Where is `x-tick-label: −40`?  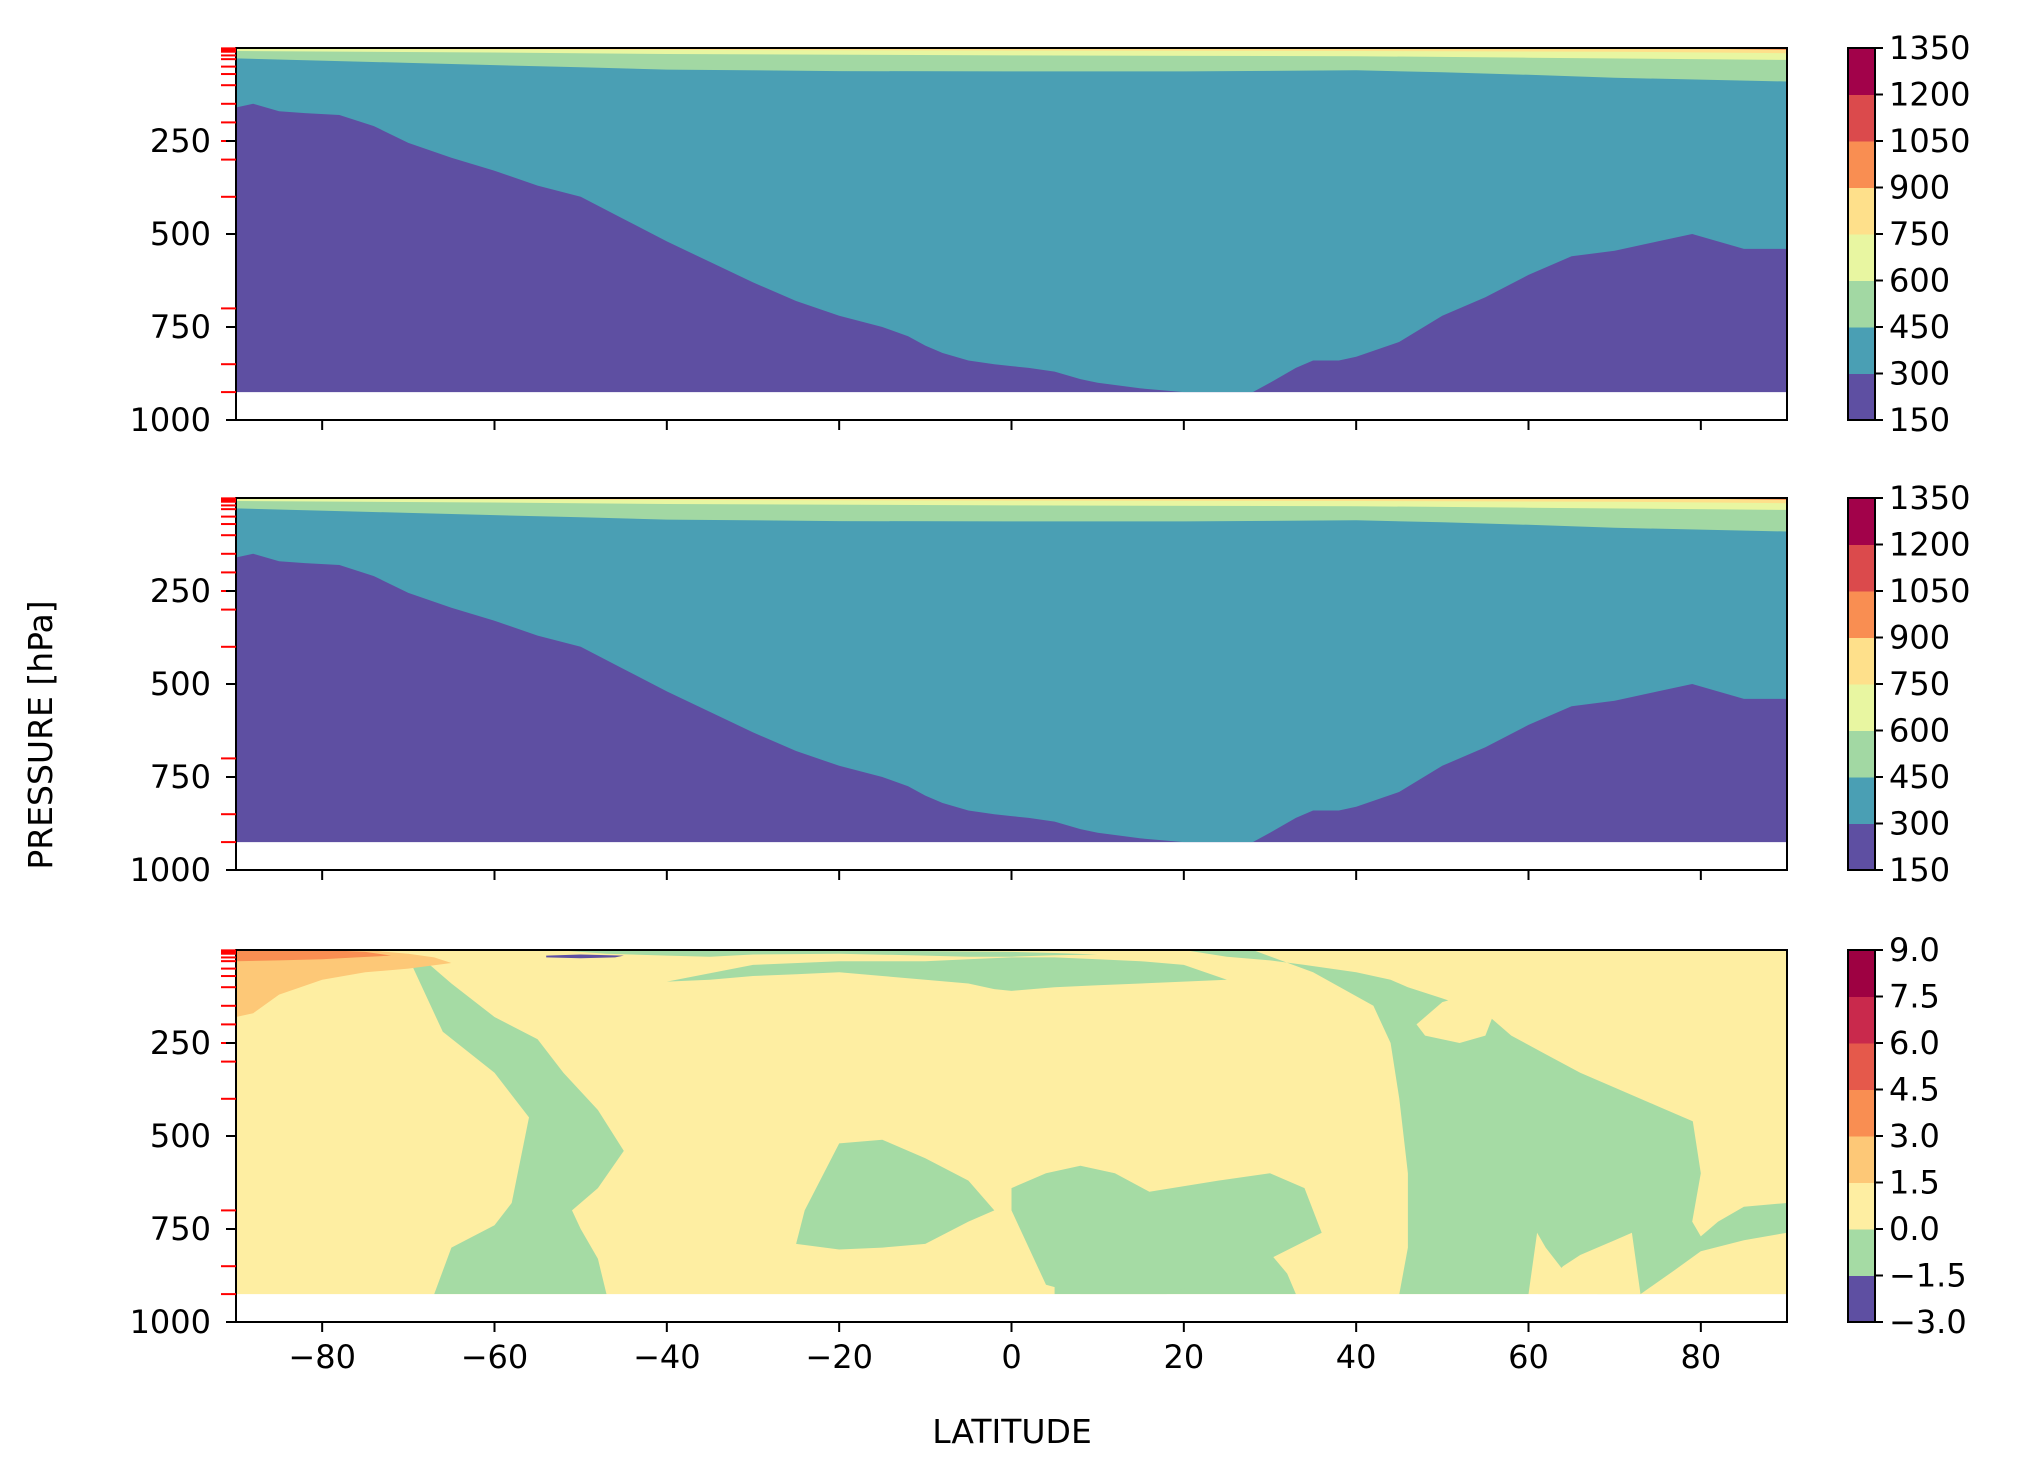 x-tick-label: −40 is located at coordinates (667, 1357).